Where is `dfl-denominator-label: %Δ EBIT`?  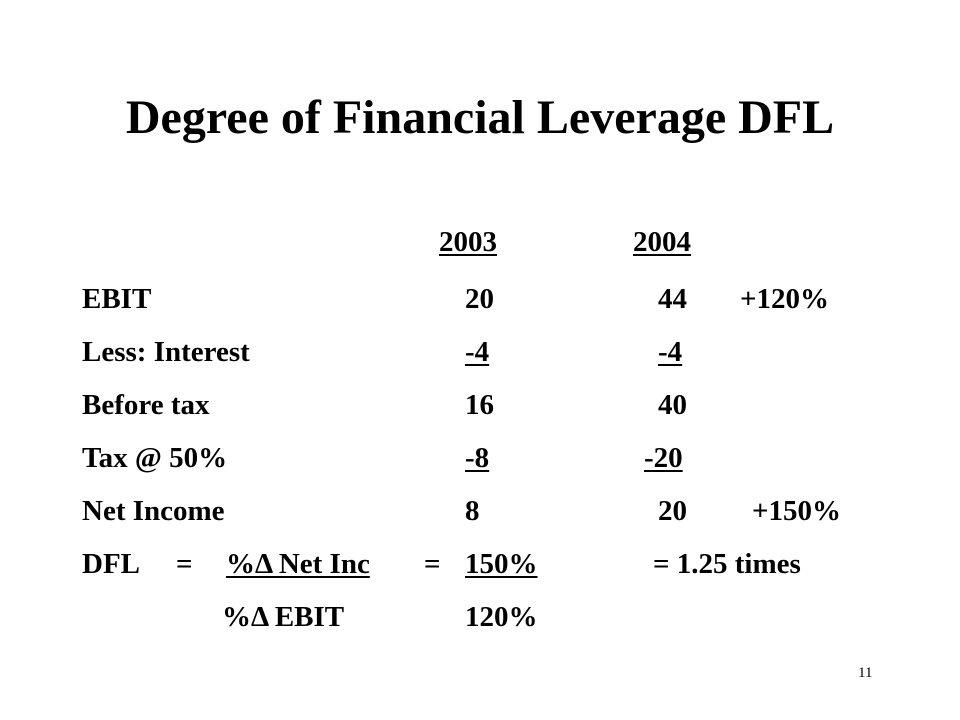 dfl-denominator-label: %Δ EBIT is located at coordinates (283, 617).